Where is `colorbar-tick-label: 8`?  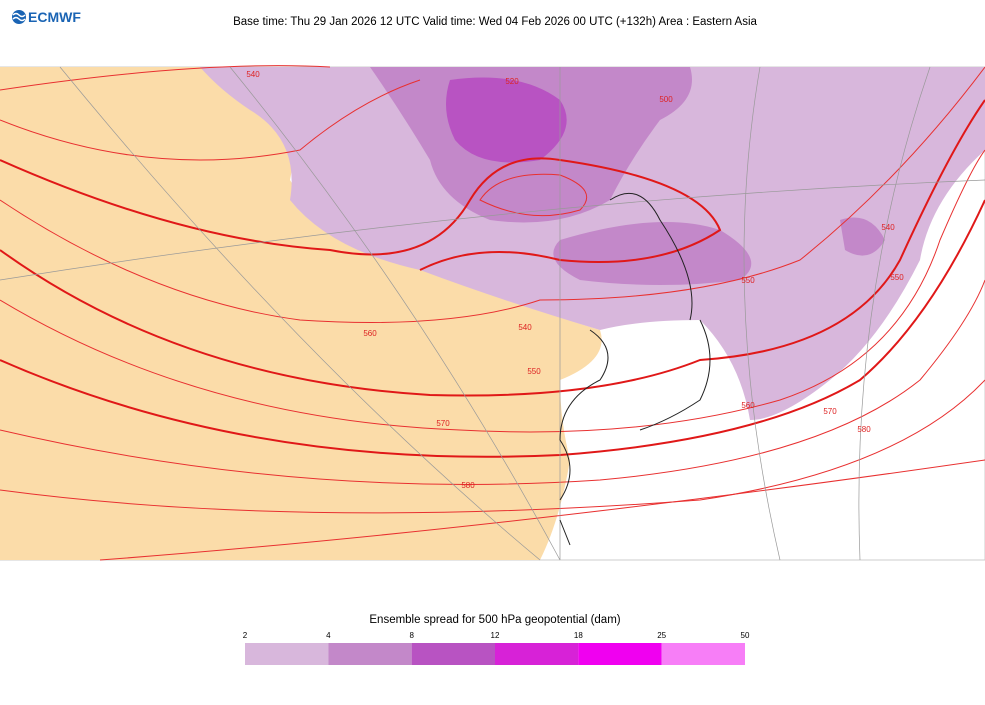
colorbar-tick-label: 8 is located at coordinates (411, 635).